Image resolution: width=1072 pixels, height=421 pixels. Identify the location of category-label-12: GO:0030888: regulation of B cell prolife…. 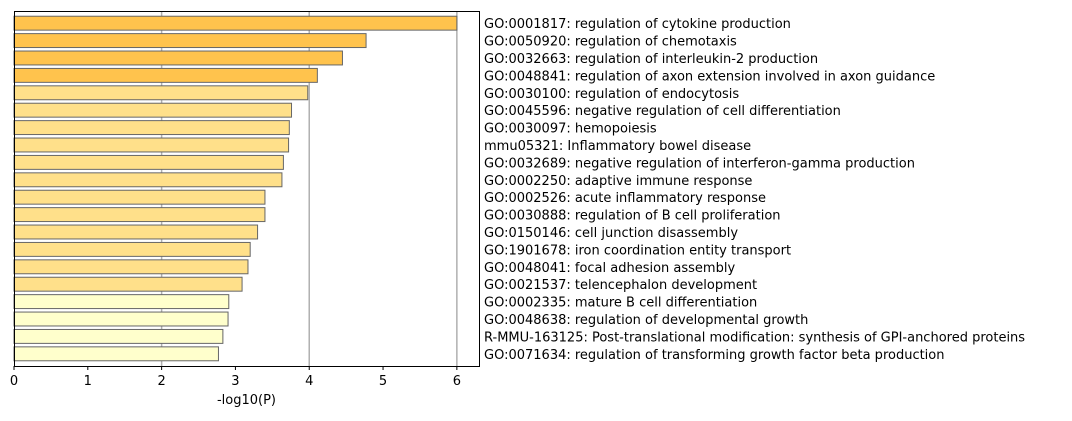
(632, 216).